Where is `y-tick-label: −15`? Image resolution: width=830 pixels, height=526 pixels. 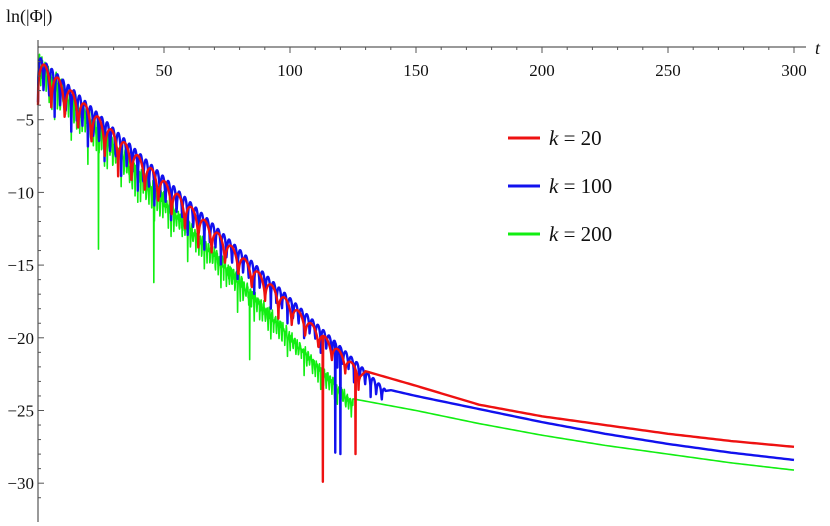 y-tick-label: −15 is located at coordinates (20, 265).